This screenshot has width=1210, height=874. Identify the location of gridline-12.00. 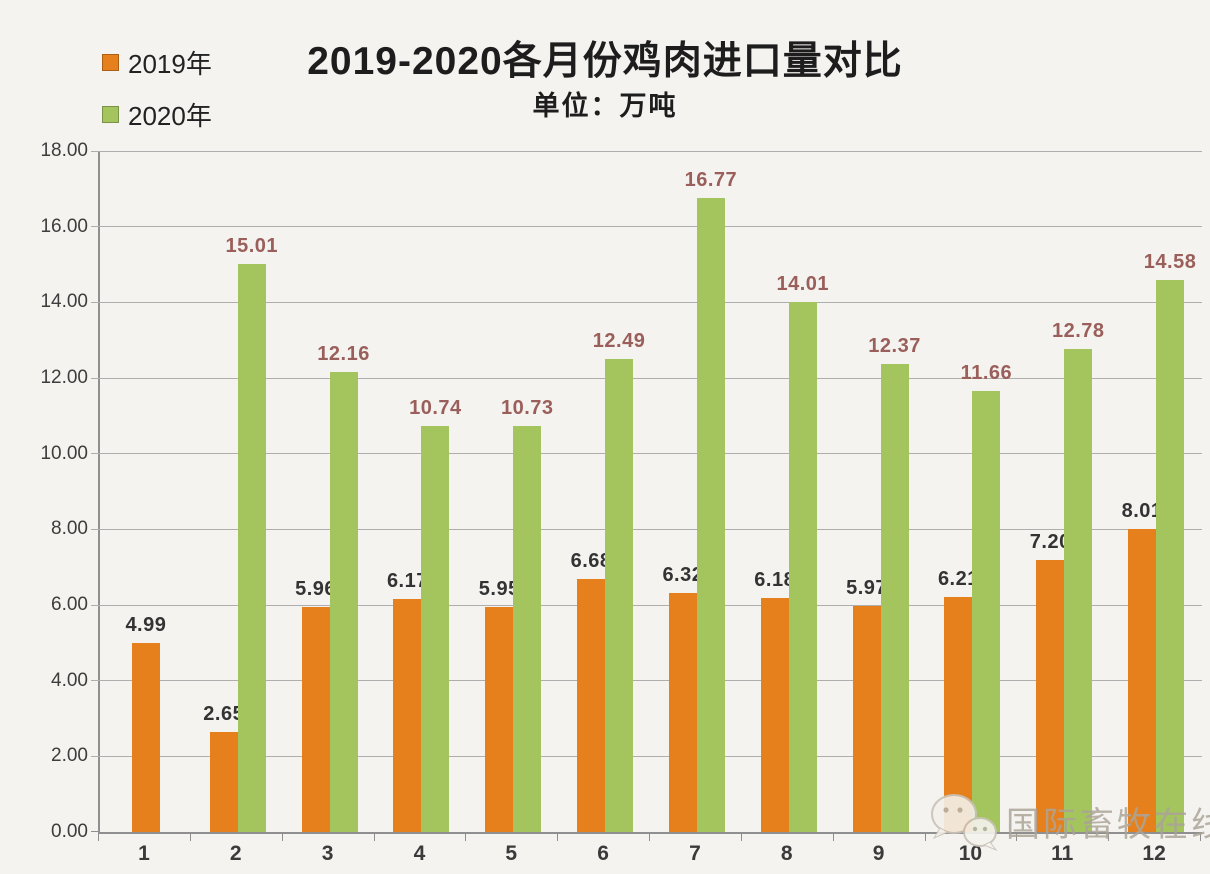
(646, 378).